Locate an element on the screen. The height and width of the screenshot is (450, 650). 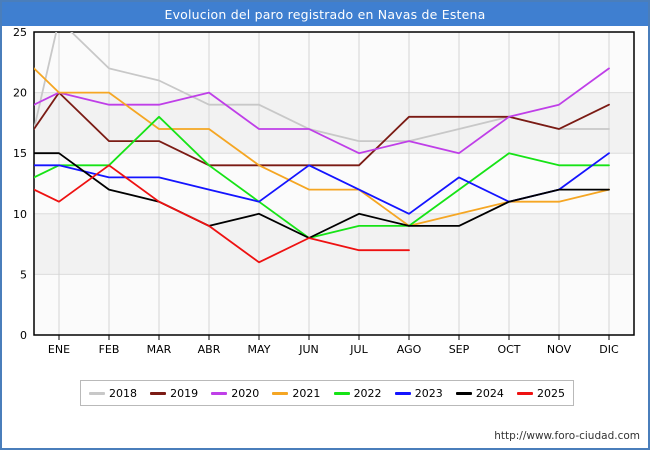
legend-entry-2023: 2023 is located at coordinates (418, 393).